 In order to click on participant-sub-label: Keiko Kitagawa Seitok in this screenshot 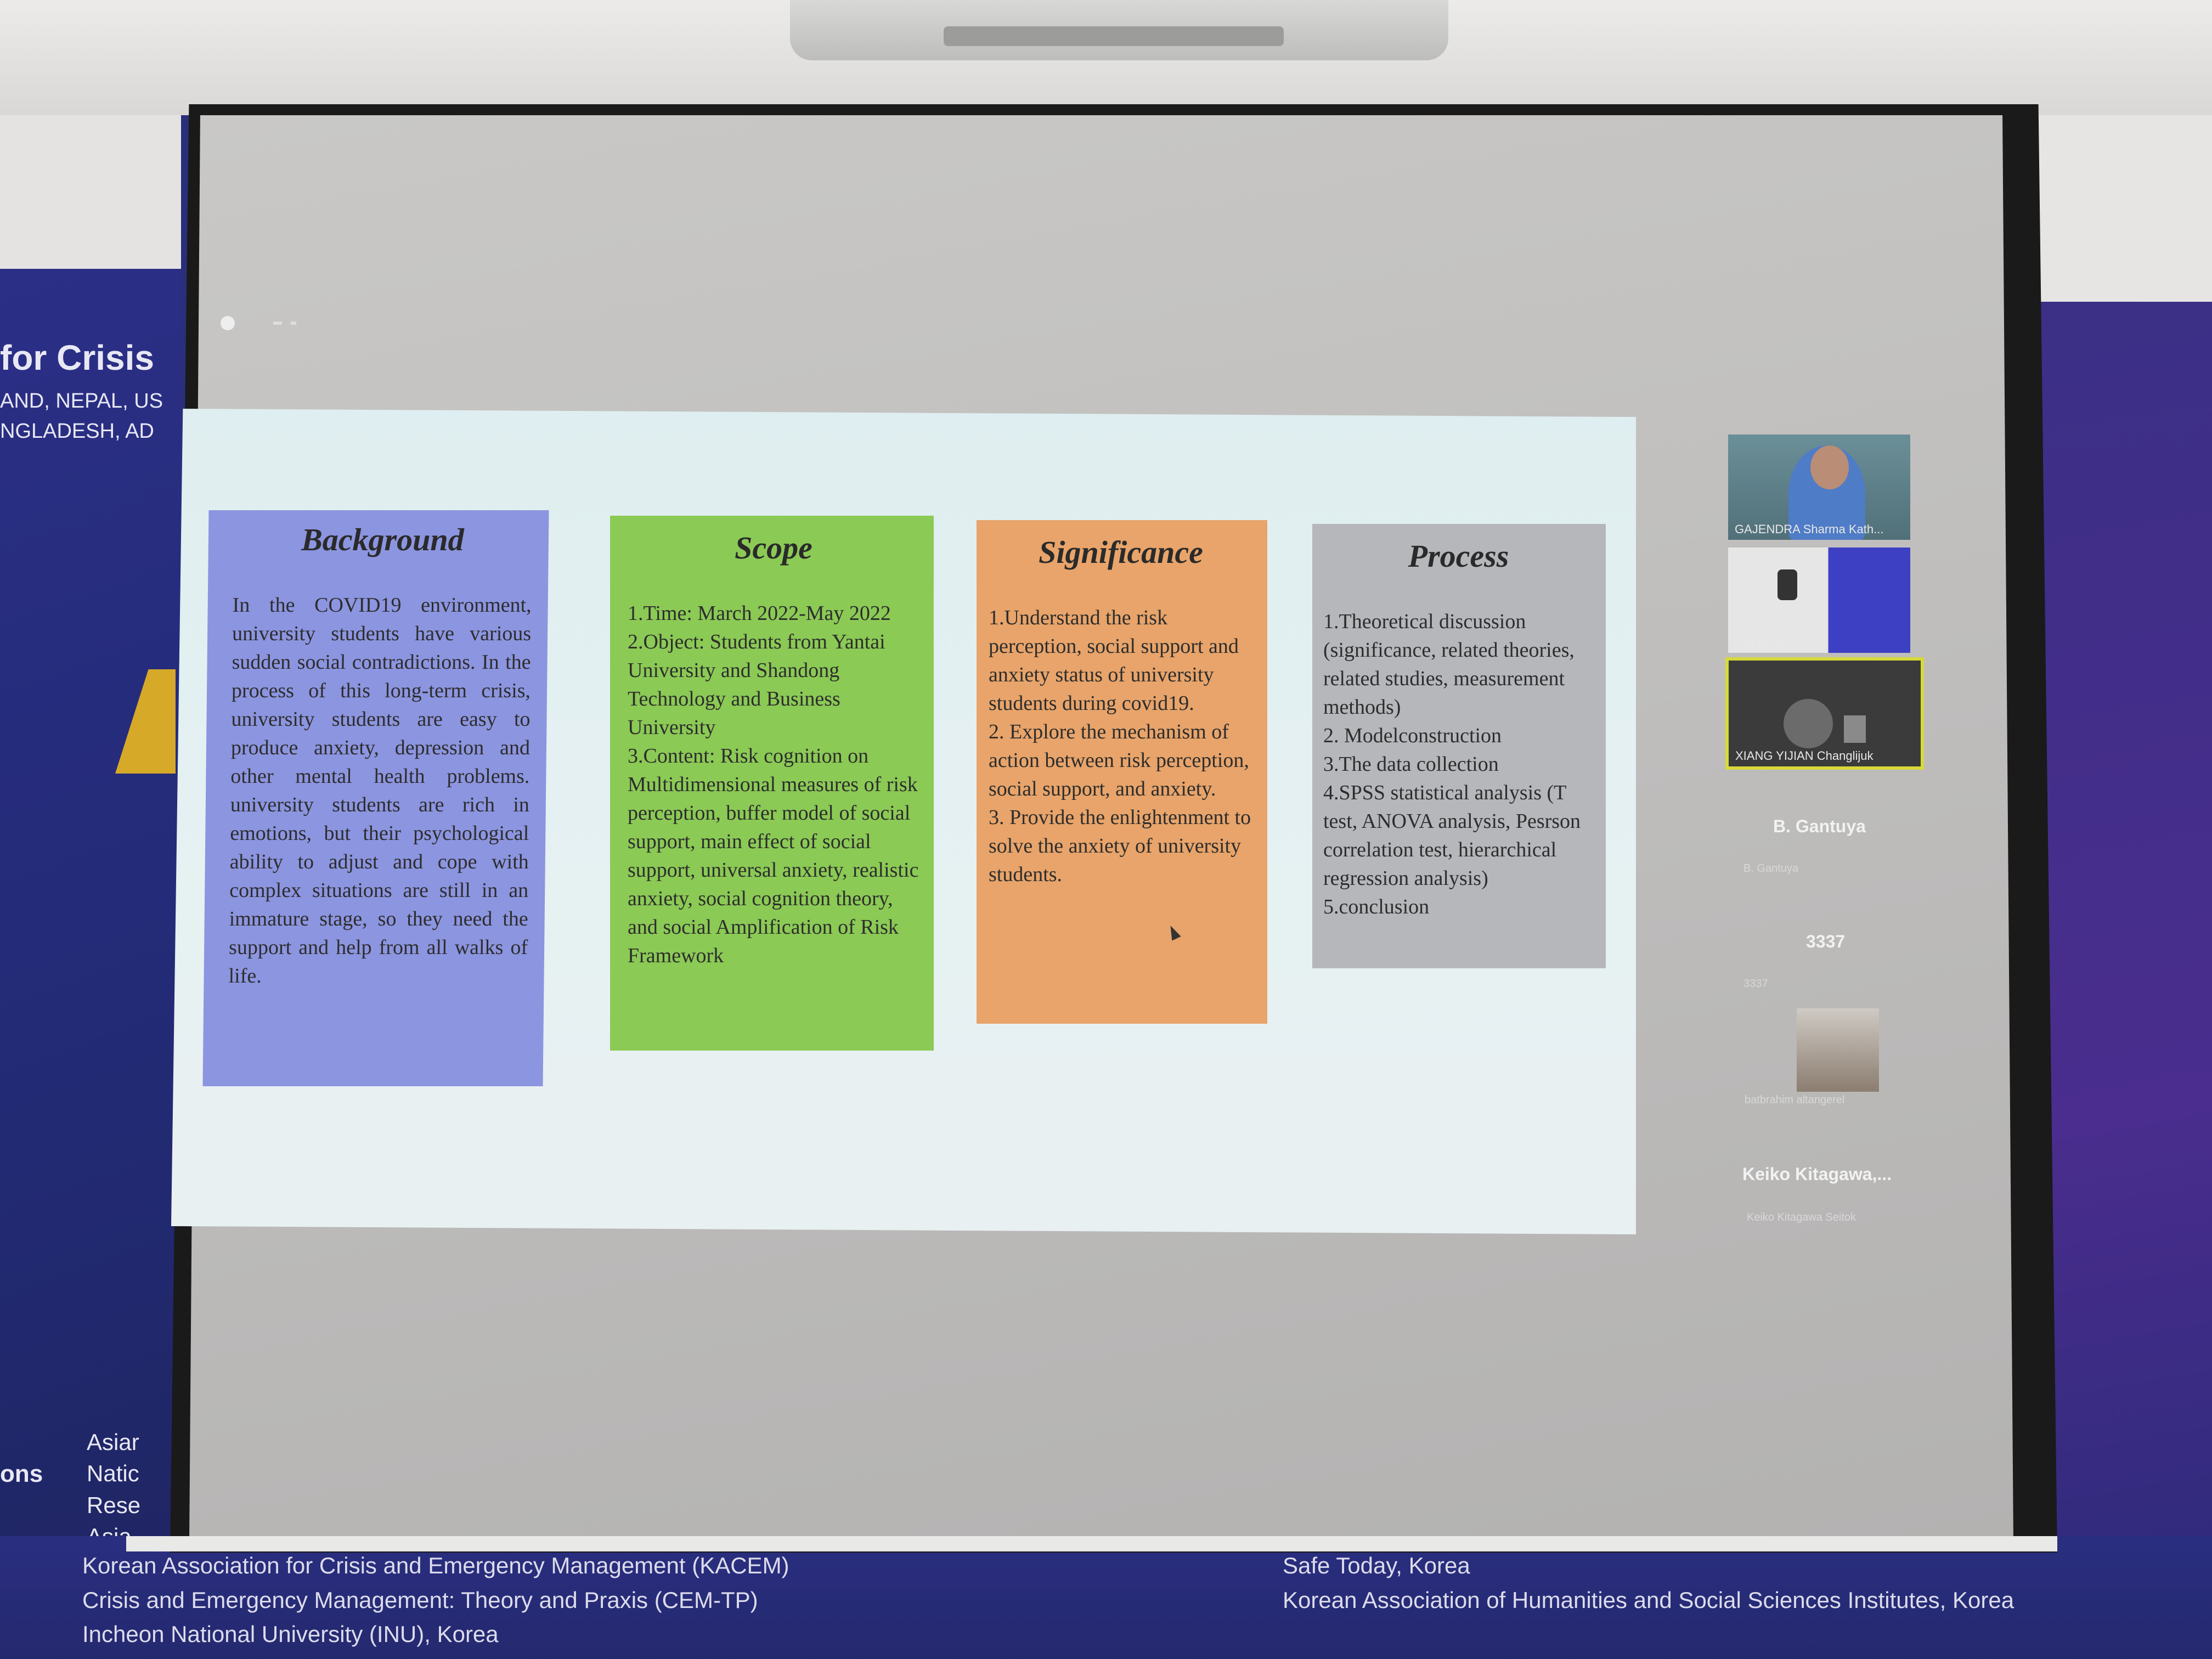, I will do `click(1802, 1217)`.